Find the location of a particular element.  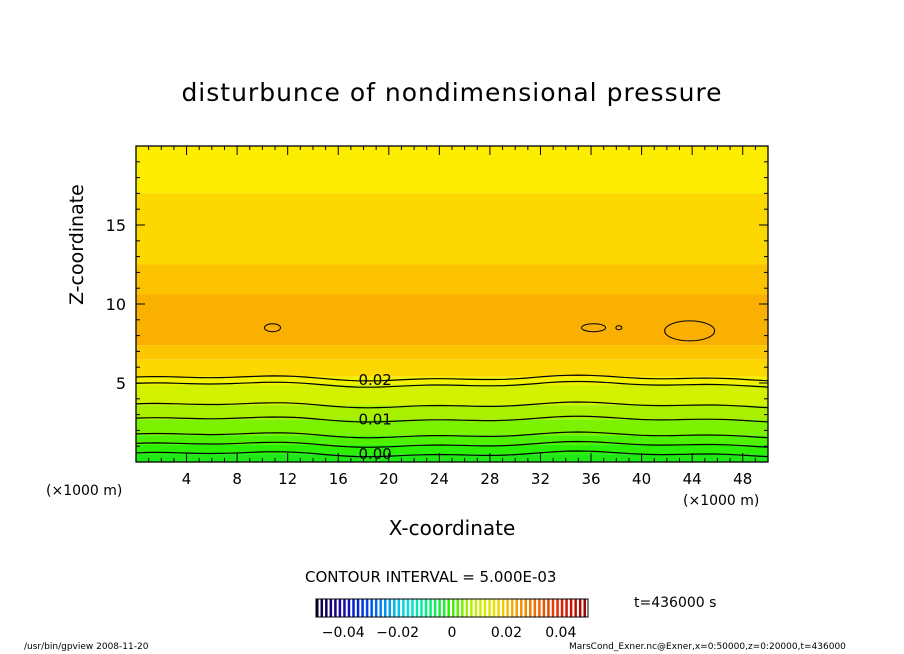

x-unit-left: (×1000 m) is located at coordinates (84, 491).